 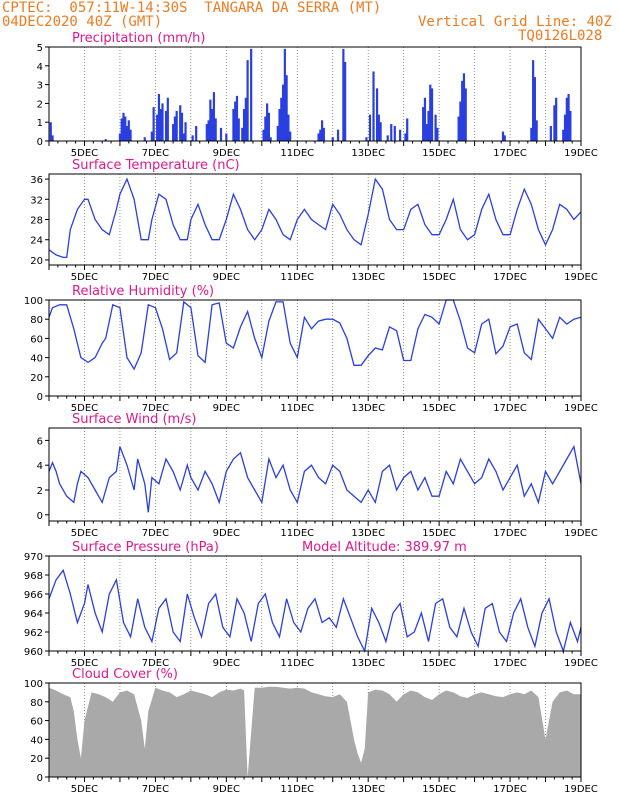 What do you see at coordinates (33, 633) in the screenshot?
I see `y-tick-label: 962` at bounding box center [33, 633].